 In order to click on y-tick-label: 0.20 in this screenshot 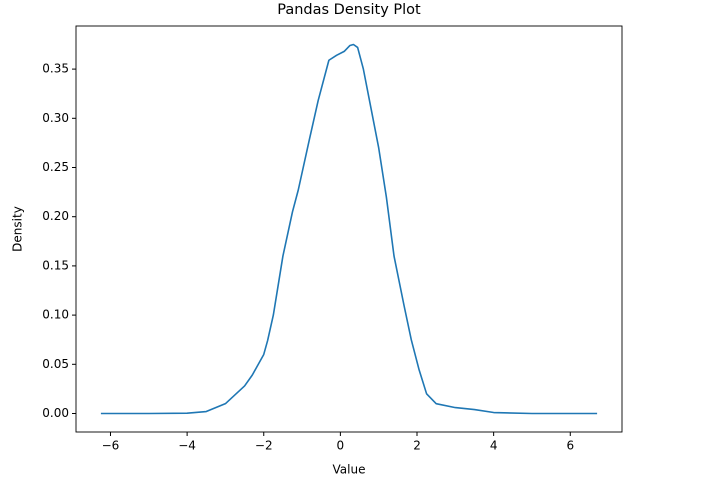, I will do `click(55, 216)`.